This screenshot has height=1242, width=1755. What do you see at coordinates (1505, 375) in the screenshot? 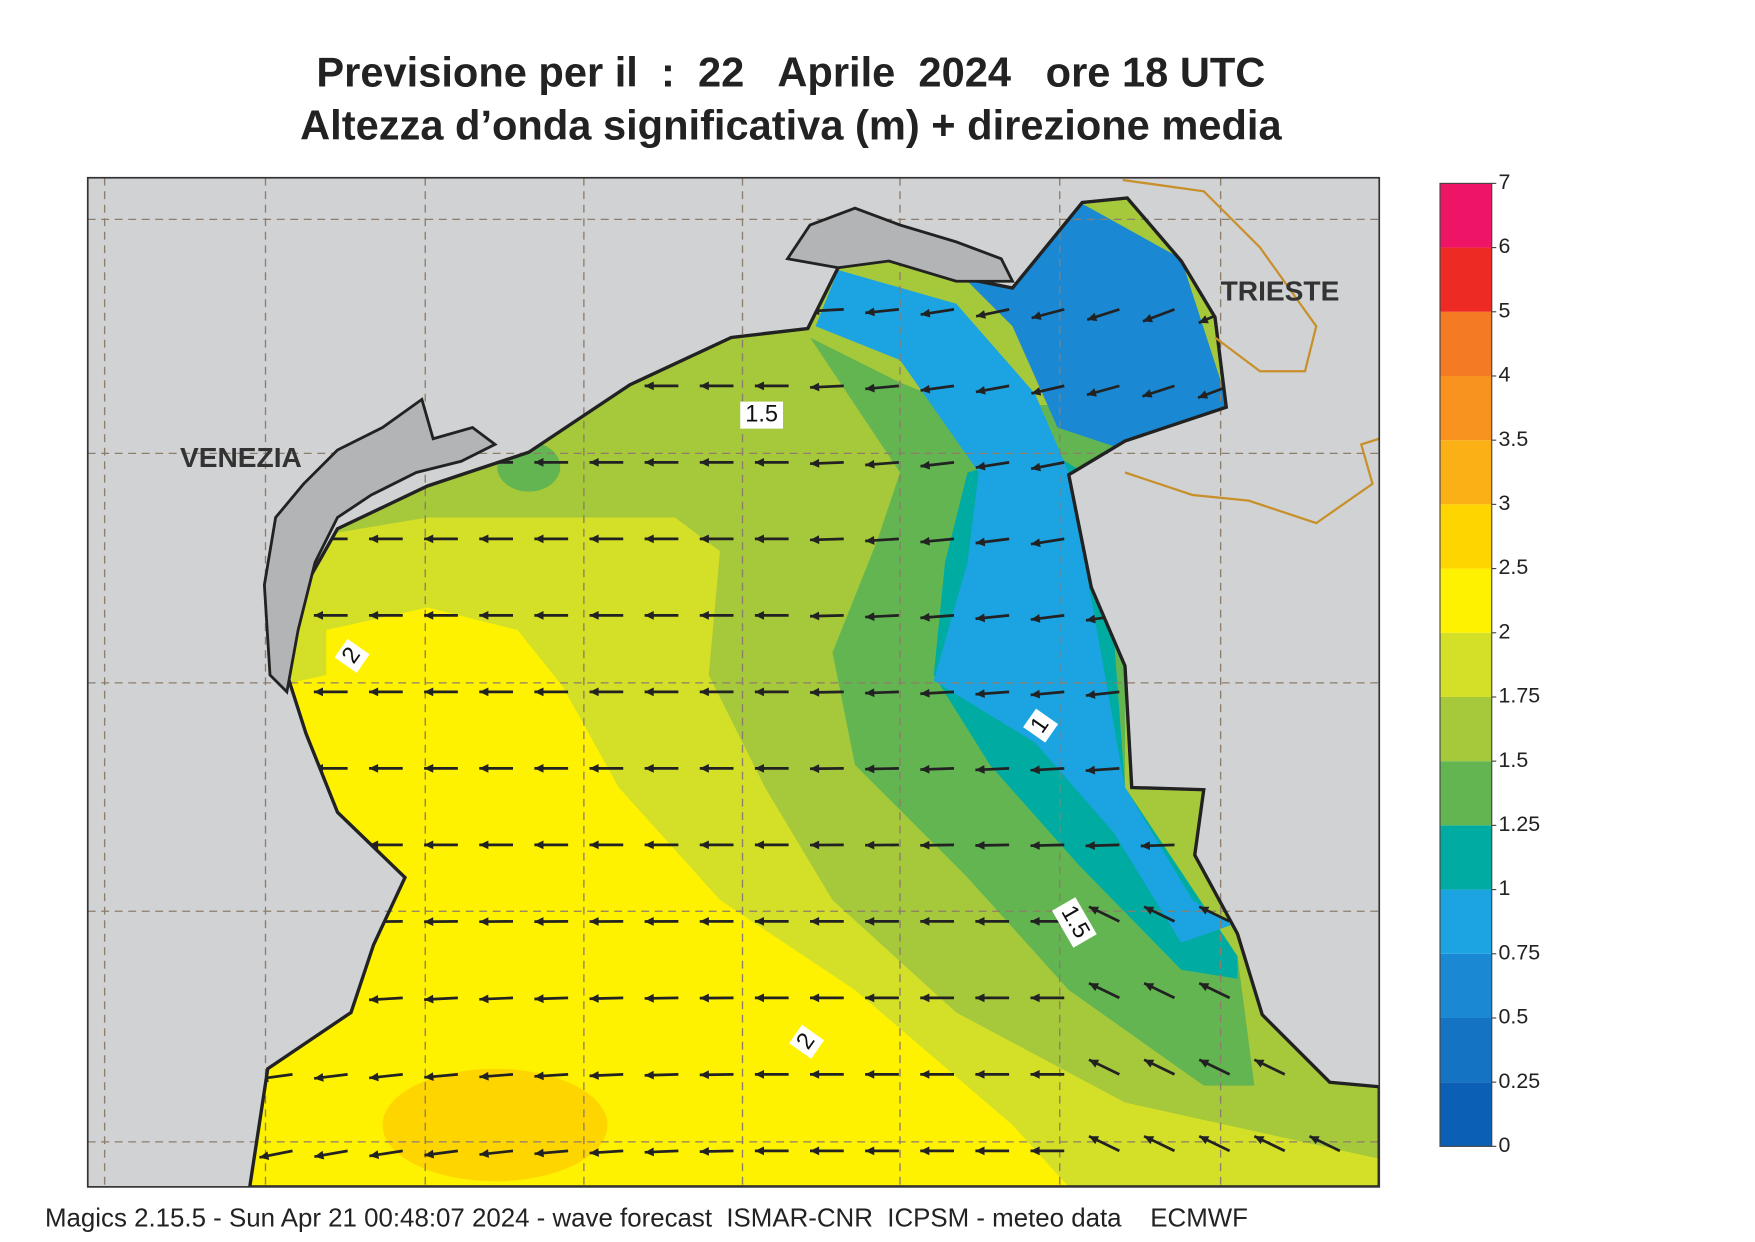
I see `colorbar-tick-label: 4` at bounding box center [1505, 375].